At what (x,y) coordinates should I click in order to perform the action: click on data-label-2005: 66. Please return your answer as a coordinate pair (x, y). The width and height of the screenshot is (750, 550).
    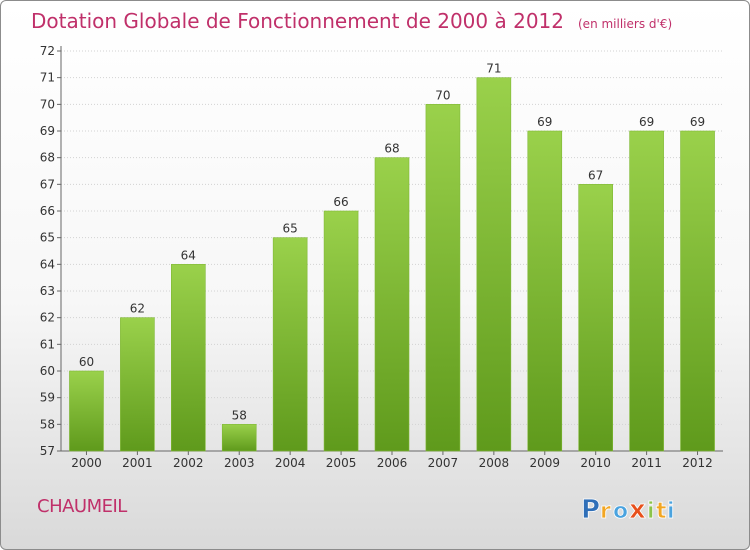
    Looking at the image, I should click on (340, 202).